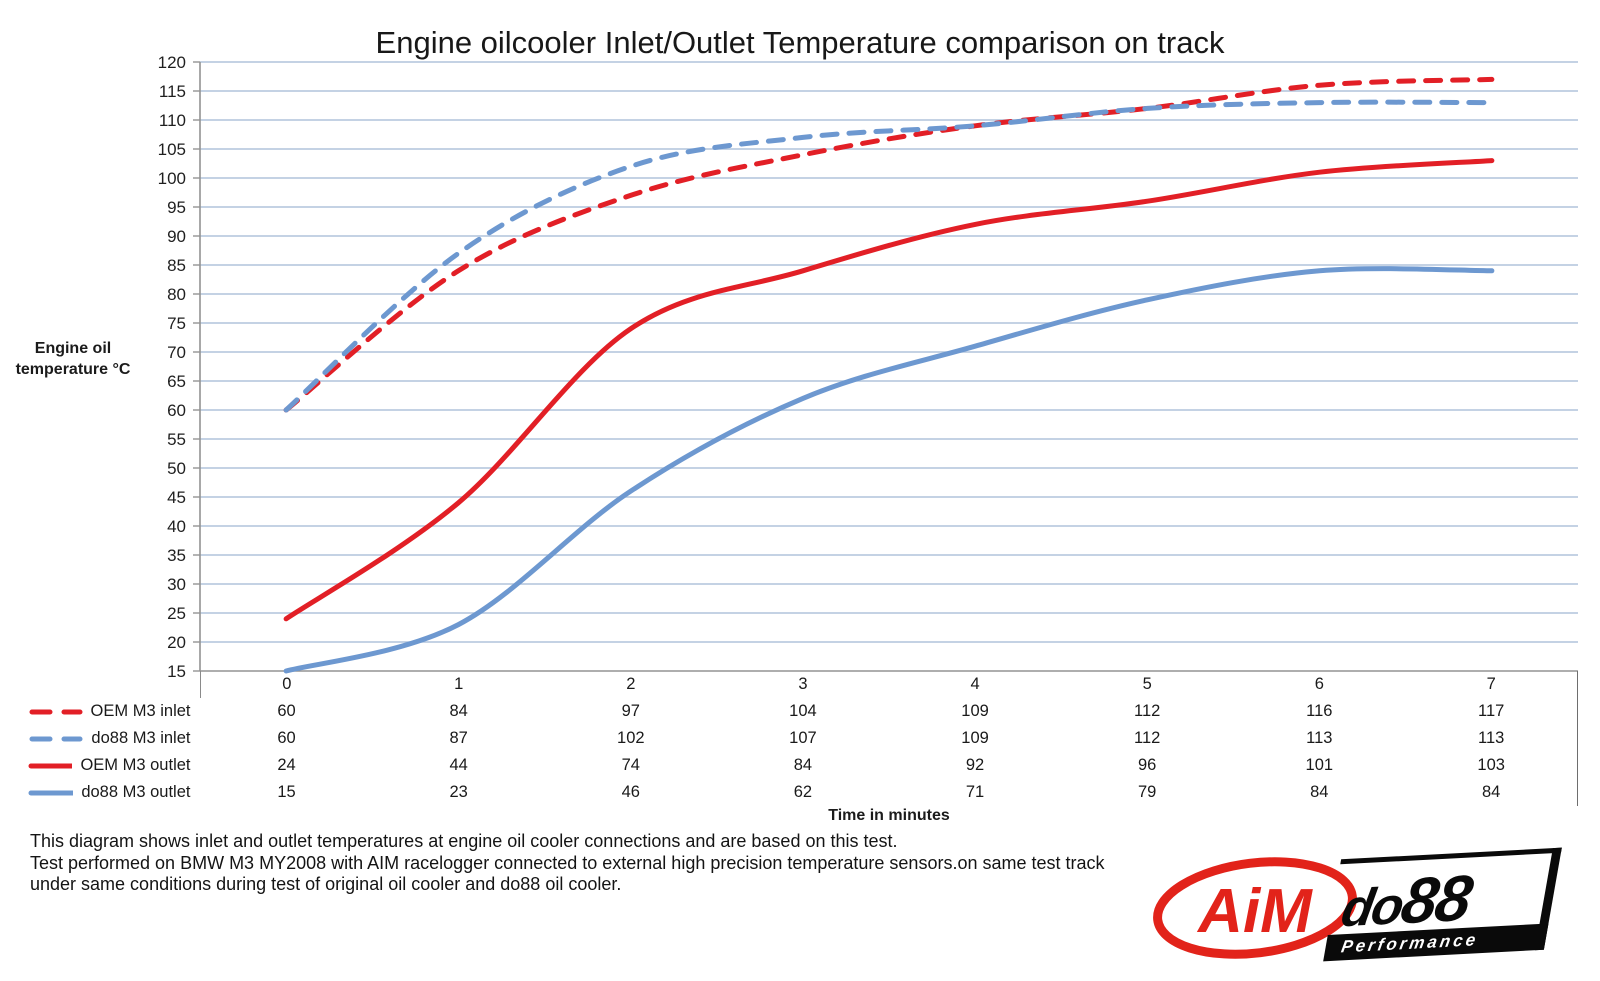  Describe the element at coordinates (176, 265) in the screenshot. I see `y-tick-label: 85` at that location.